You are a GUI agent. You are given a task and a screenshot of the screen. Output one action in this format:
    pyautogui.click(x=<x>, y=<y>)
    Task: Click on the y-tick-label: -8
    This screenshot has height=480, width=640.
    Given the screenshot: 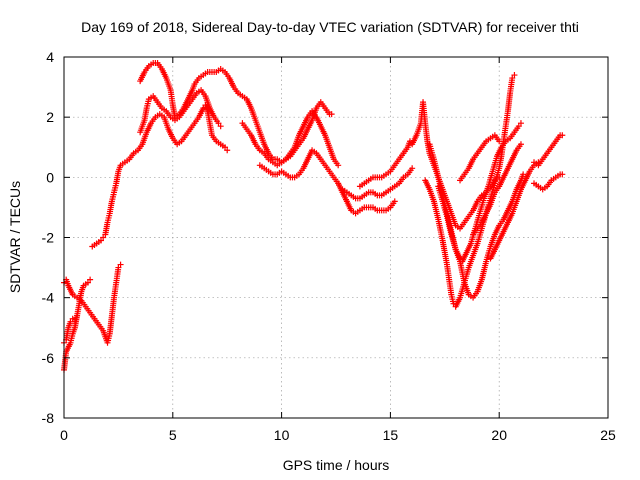 What is the action you would take?
    pyautogui.click(x=48, y=418)
    